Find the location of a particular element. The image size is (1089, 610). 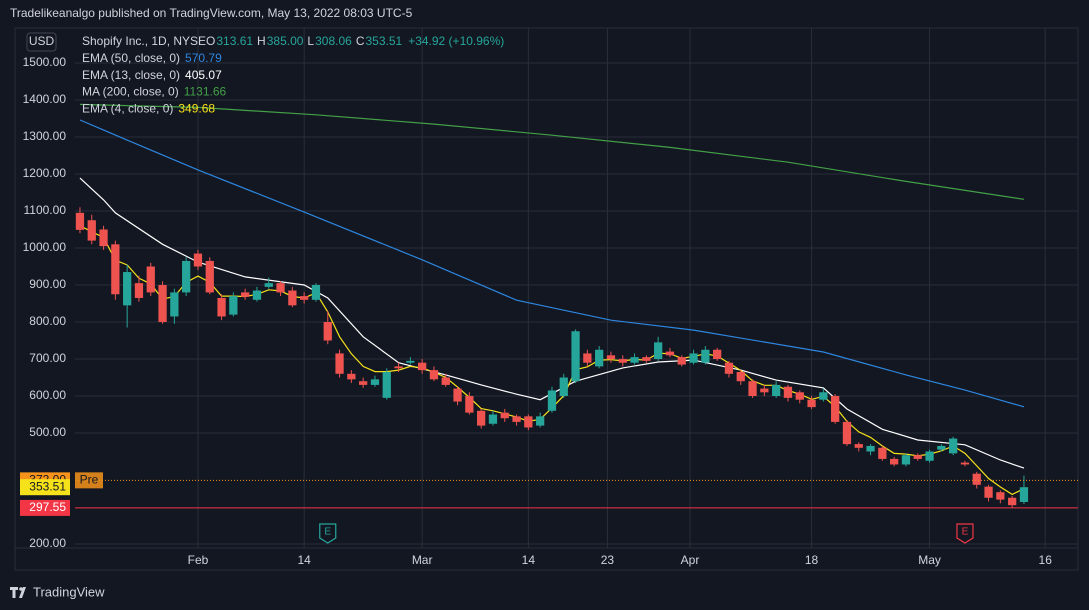

currency-label: USD is located at coordinates (42, 41).